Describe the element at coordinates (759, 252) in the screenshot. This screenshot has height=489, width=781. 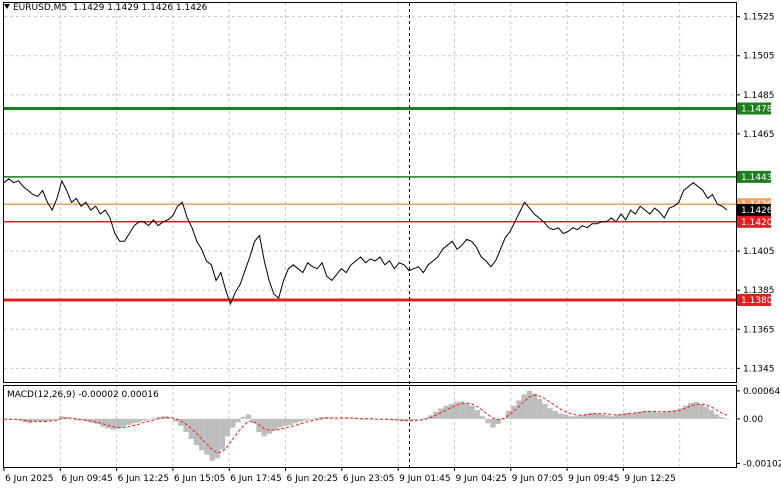
I see `price-tick-label: 1.1405` at that location.